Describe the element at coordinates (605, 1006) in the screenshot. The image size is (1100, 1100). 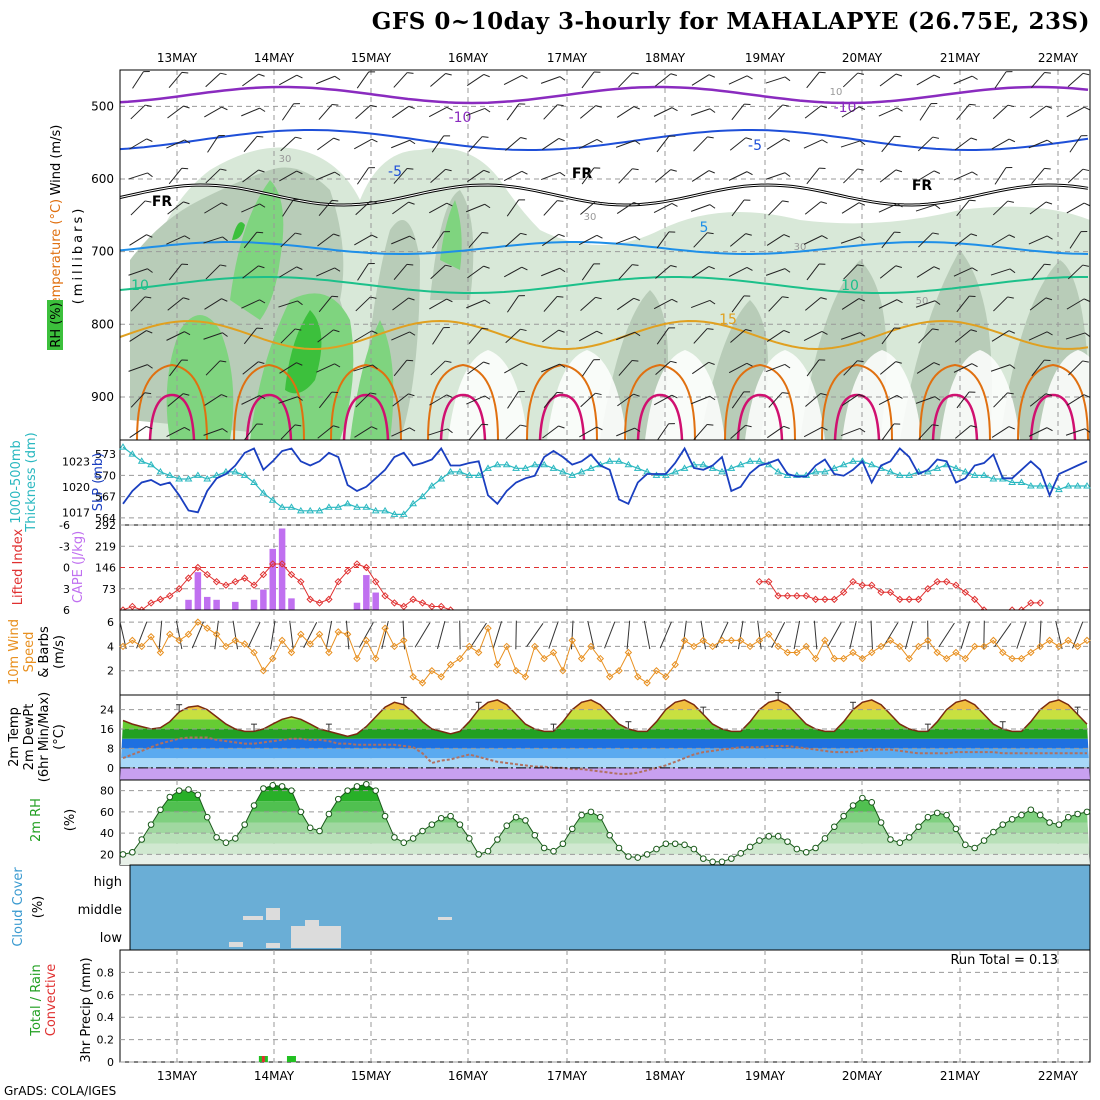
I see `panel-border` at that location.